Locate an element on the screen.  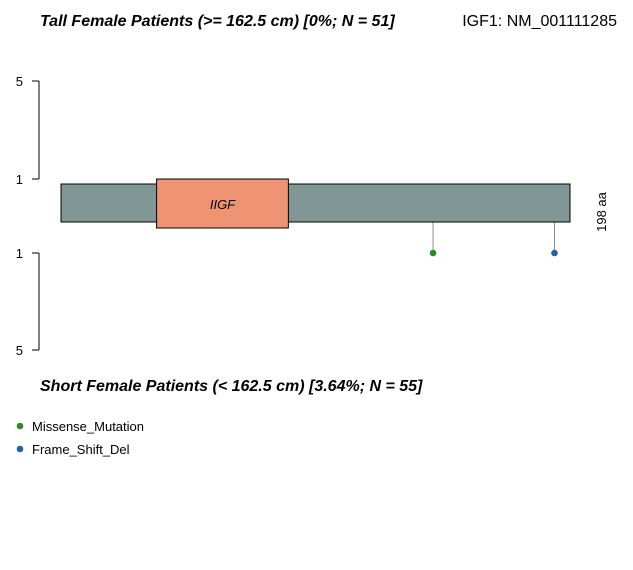
protein-domains: IIGF is located at coordinates (222, 203).